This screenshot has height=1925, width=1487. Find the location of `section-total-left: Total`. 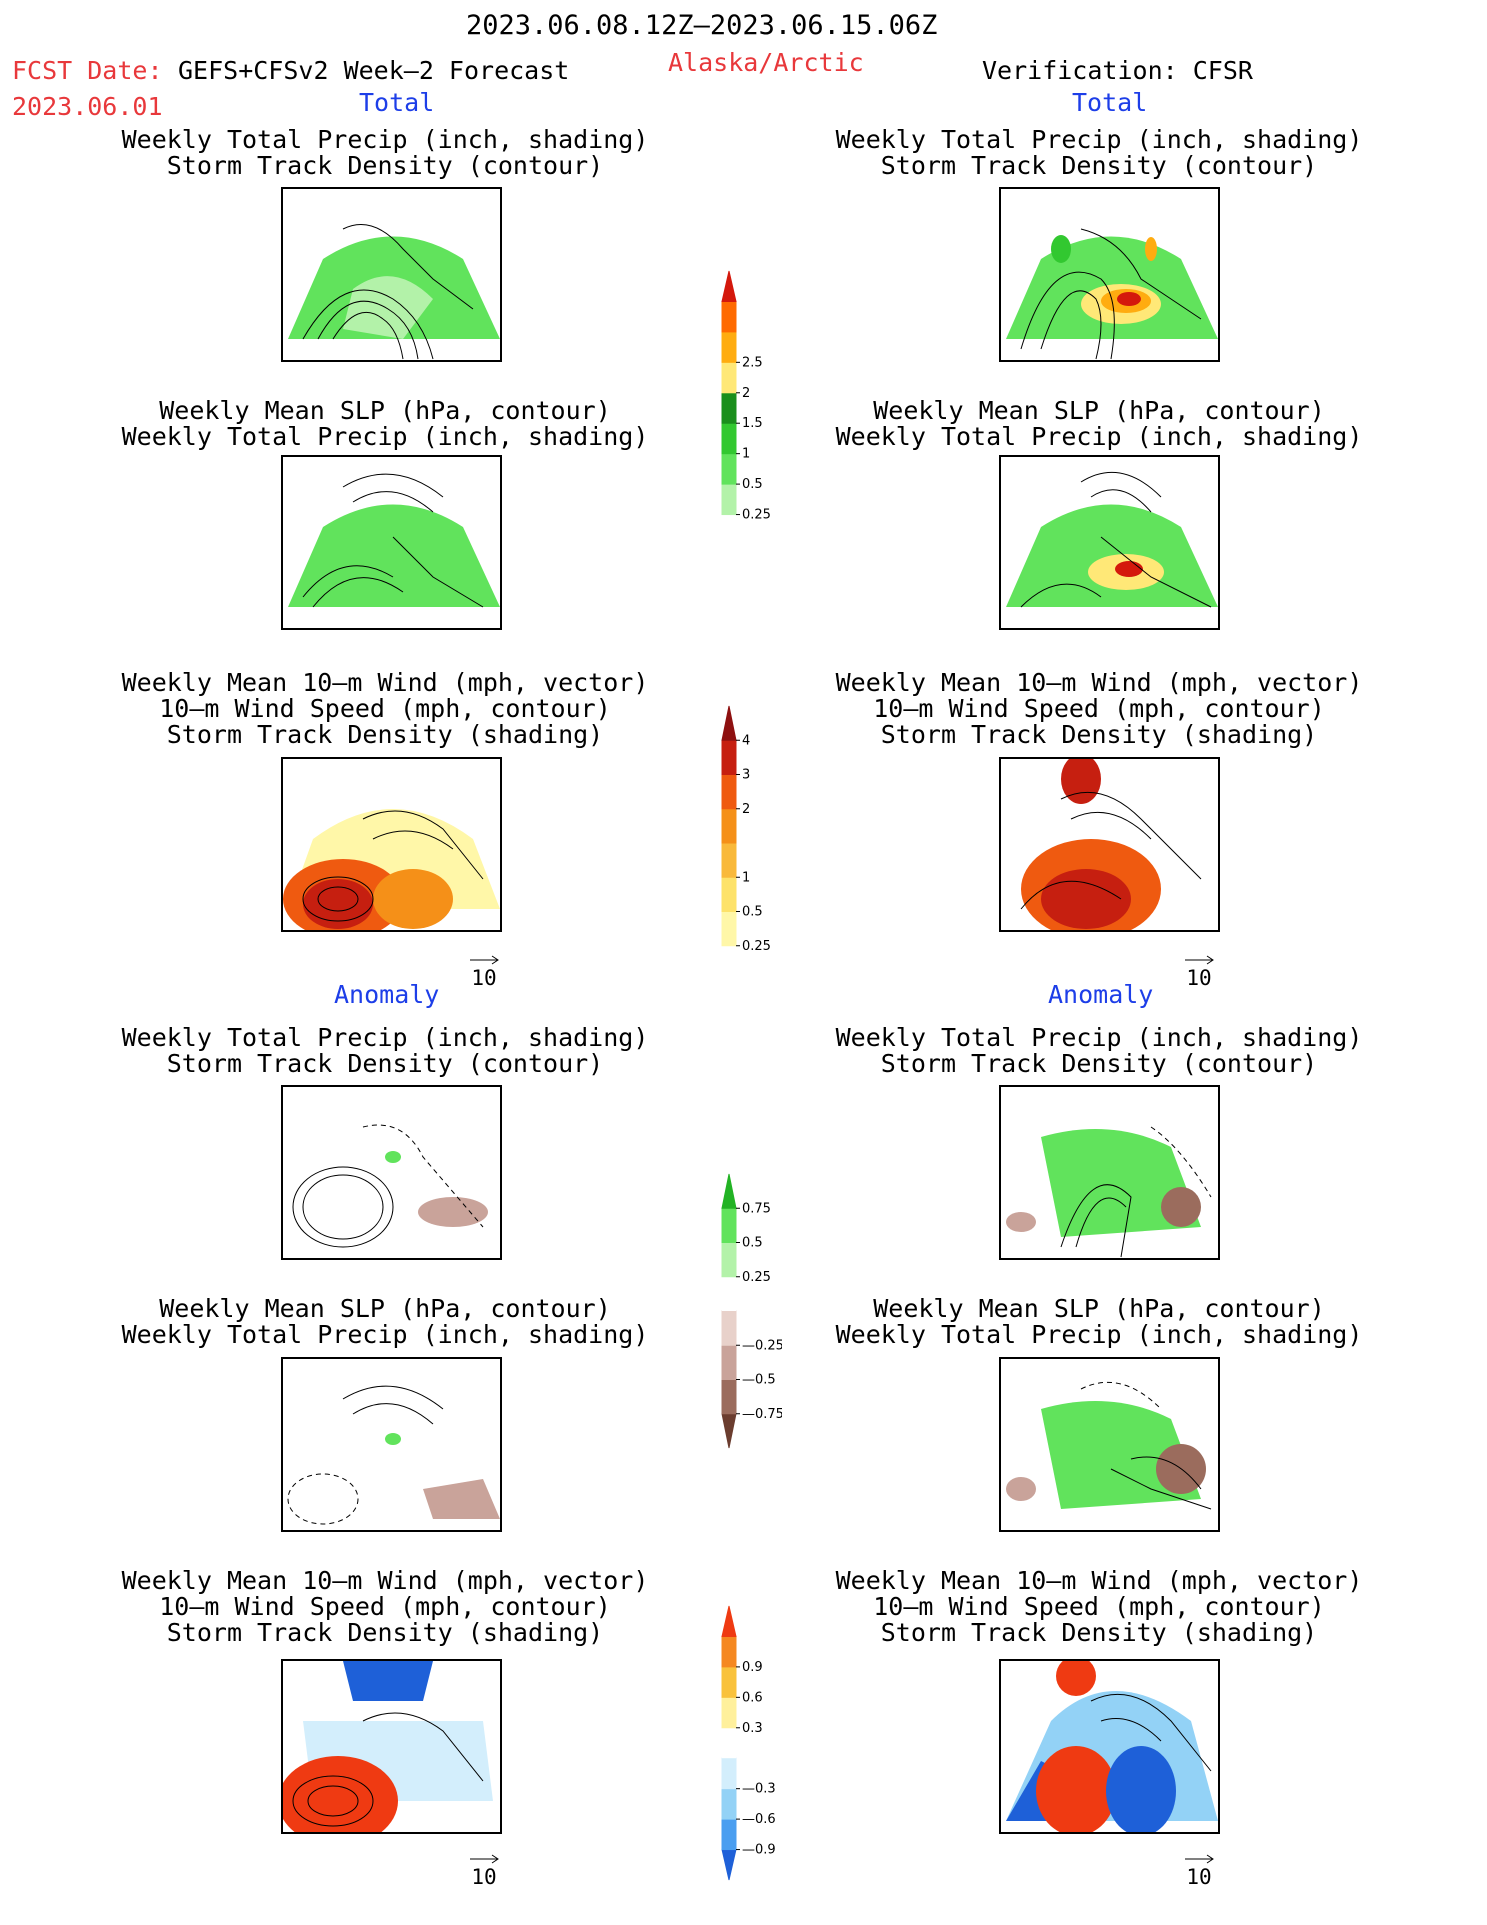

section-total-left: Total is located at coordinates (397, 102).